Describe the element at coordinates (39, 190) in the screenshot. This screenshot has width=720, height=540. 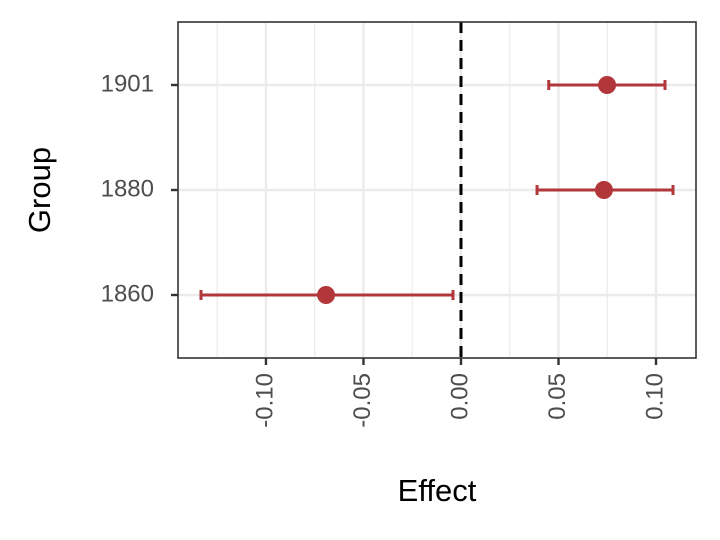
I see `y-axis-title: Group` at that location.